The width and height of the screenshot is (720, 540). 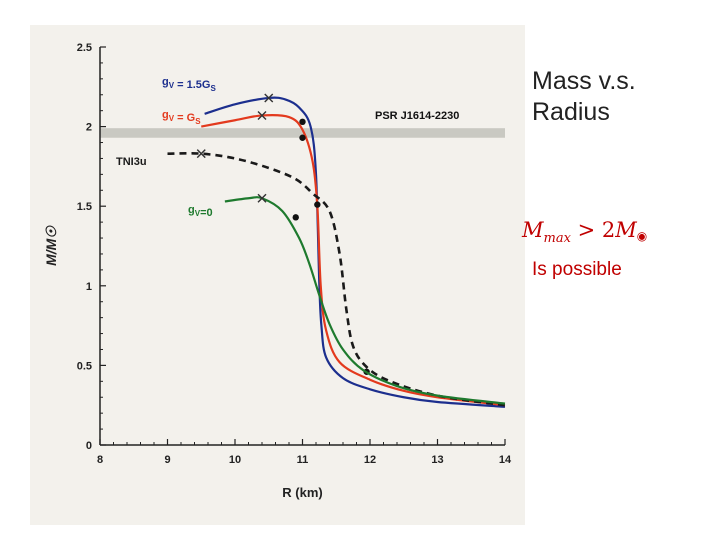 I want to click on y-tick-label: 1, so click(x=89, y=287).